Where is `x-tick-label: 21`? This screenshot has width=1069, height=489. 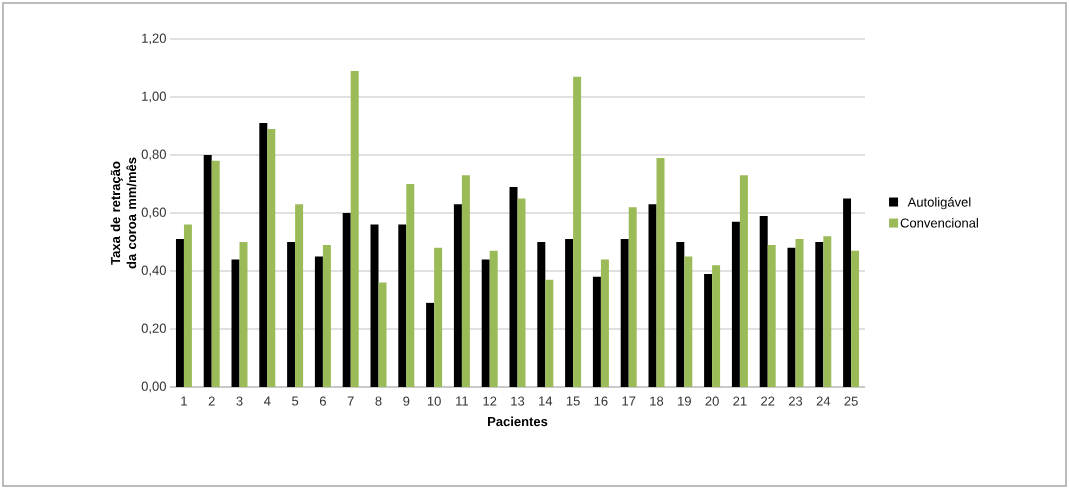
x-tick-label: 21 is located at coordinates (740, 401).